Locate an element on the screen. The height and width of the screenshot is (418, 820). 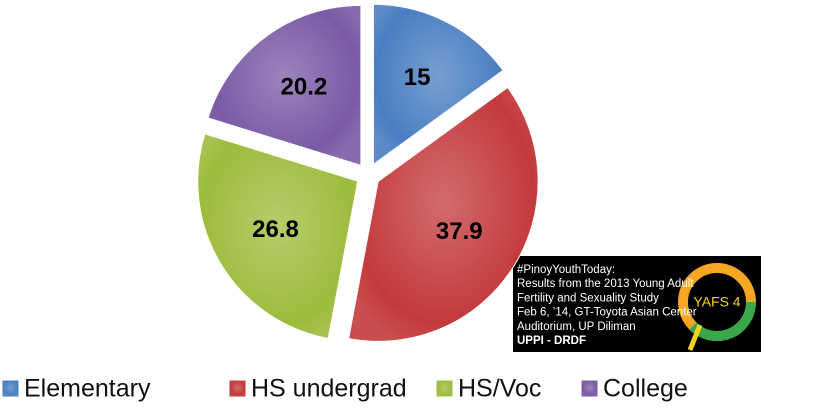
logo-text: YAFS 4 is located at coordinates (716, 302).